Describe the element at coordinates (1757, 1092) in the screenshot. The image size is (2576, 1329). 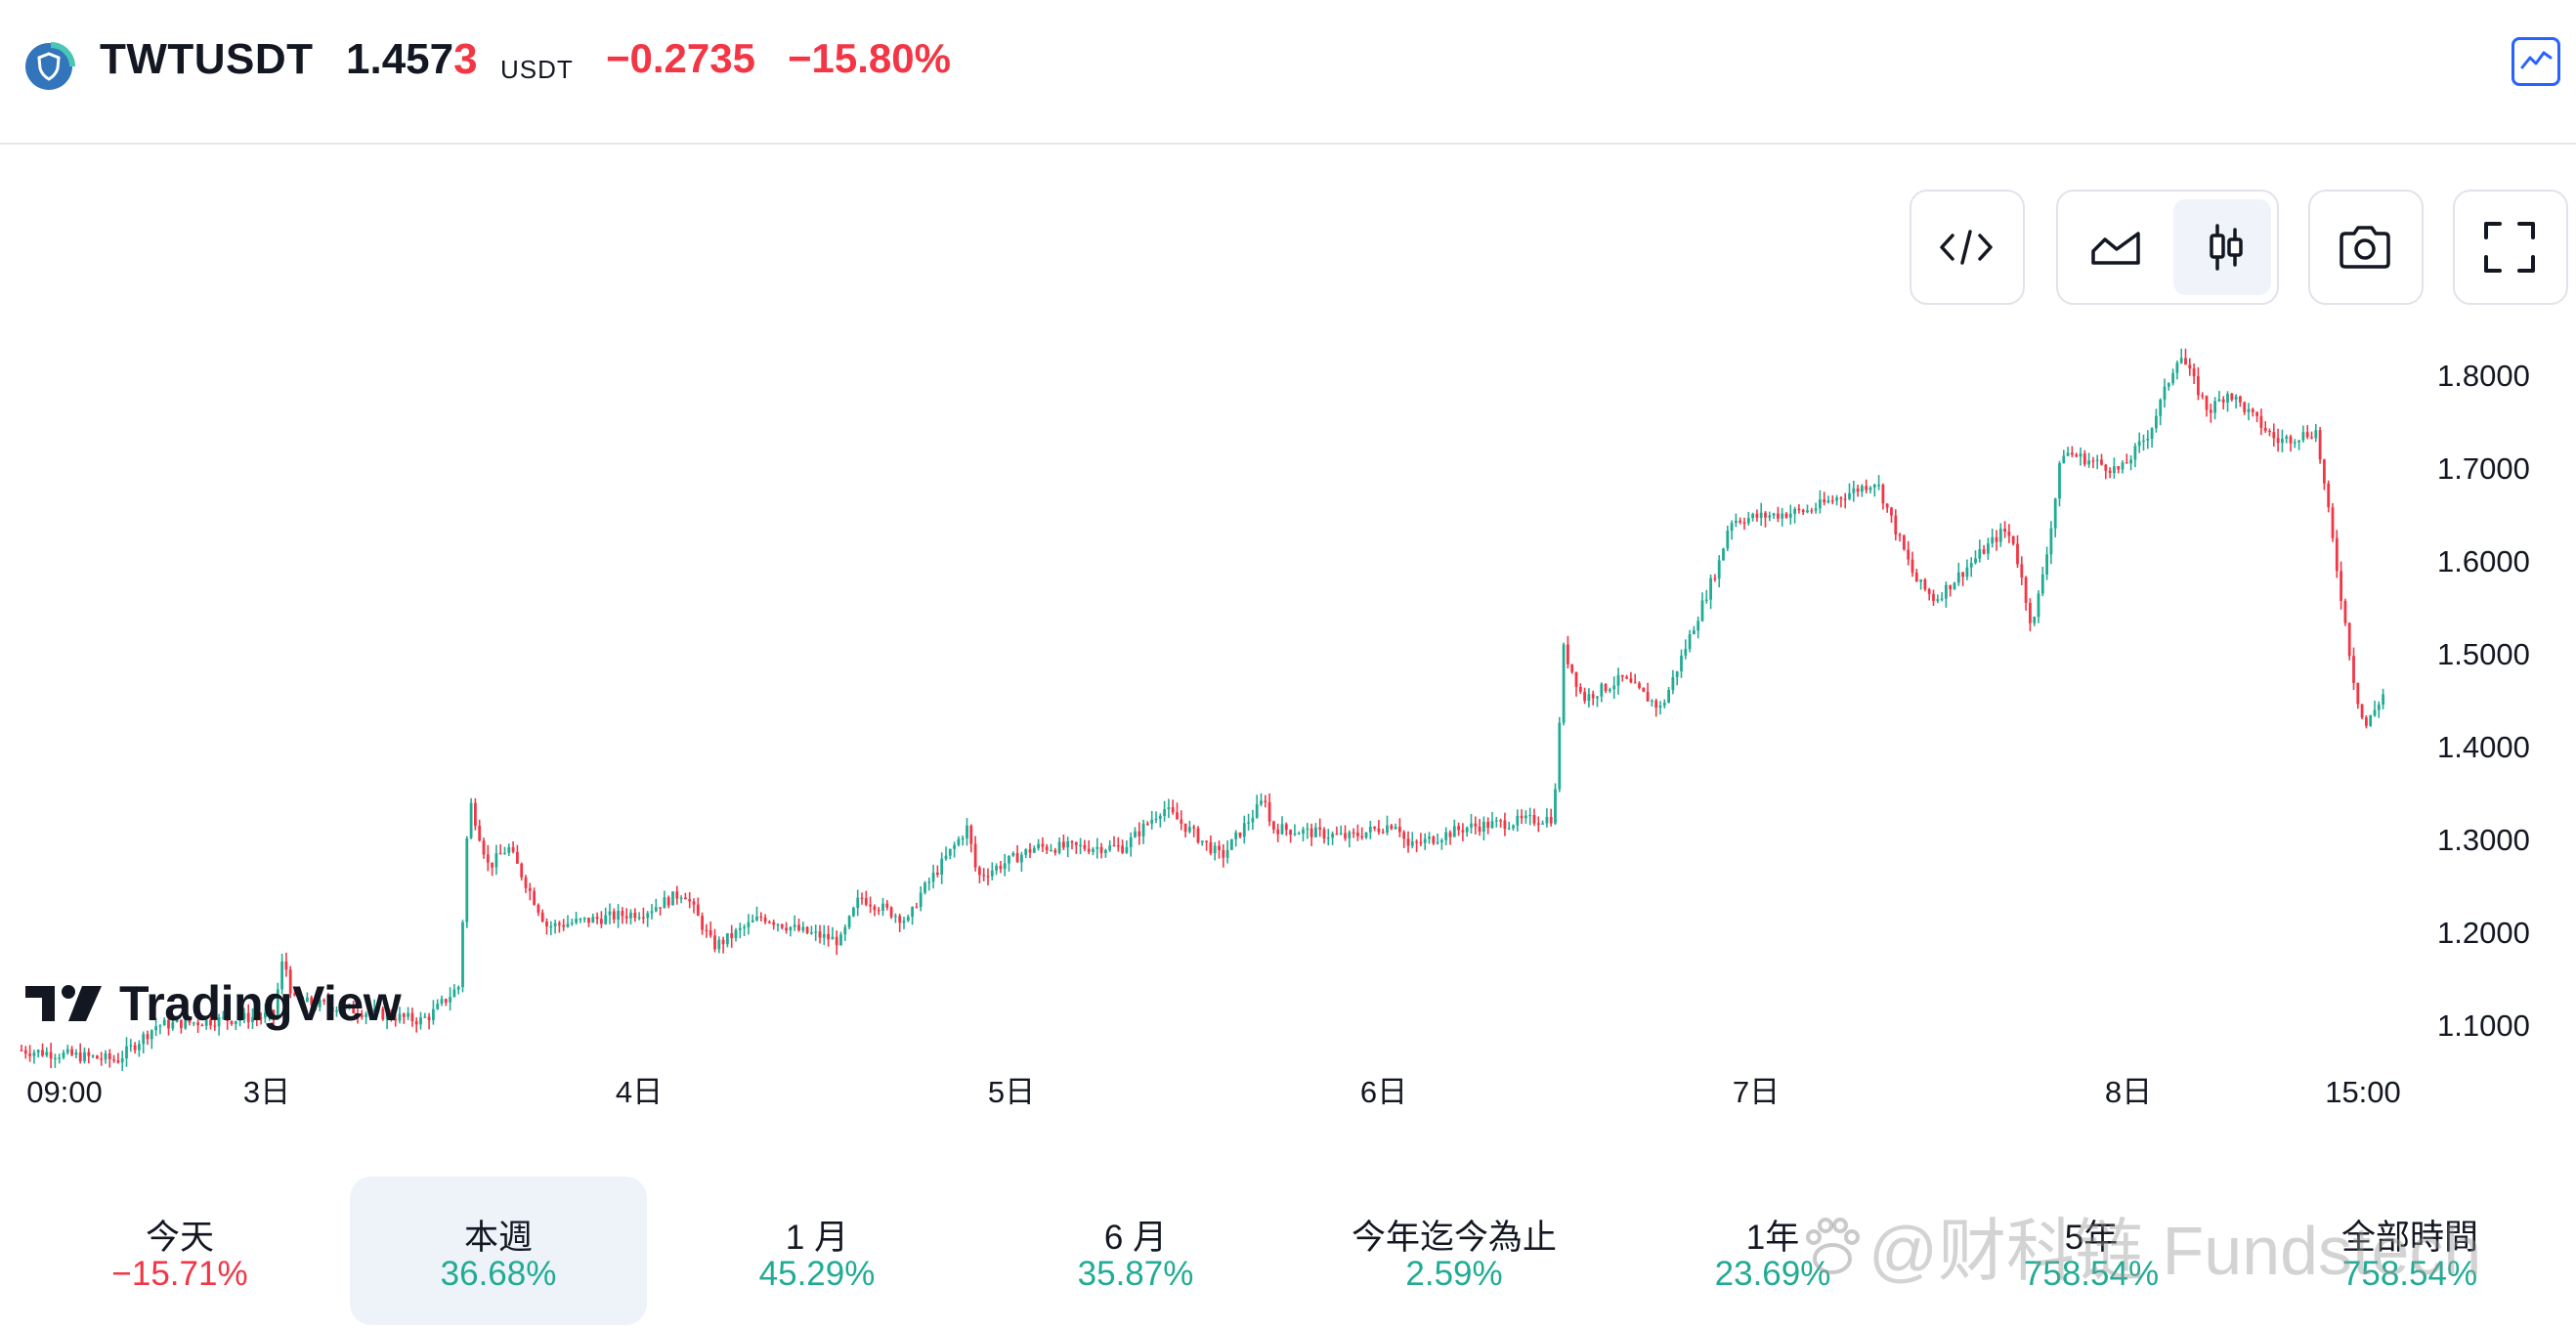
I see `x-tick-label: 7日` at that location.